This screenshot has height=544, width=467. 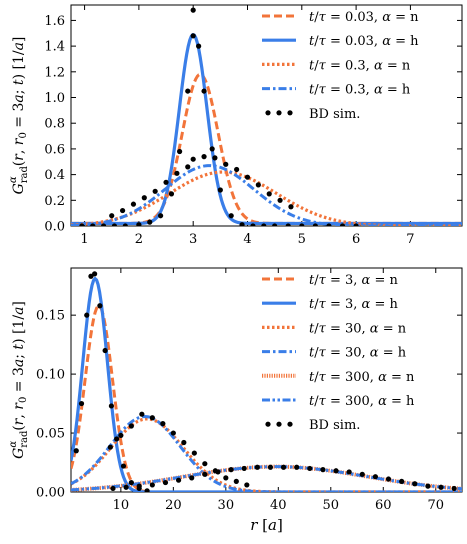 What do you see at coordinates (173, 505) in the screenshot?
I see `x-tick-label: 20` at bounding box center [173, 505].